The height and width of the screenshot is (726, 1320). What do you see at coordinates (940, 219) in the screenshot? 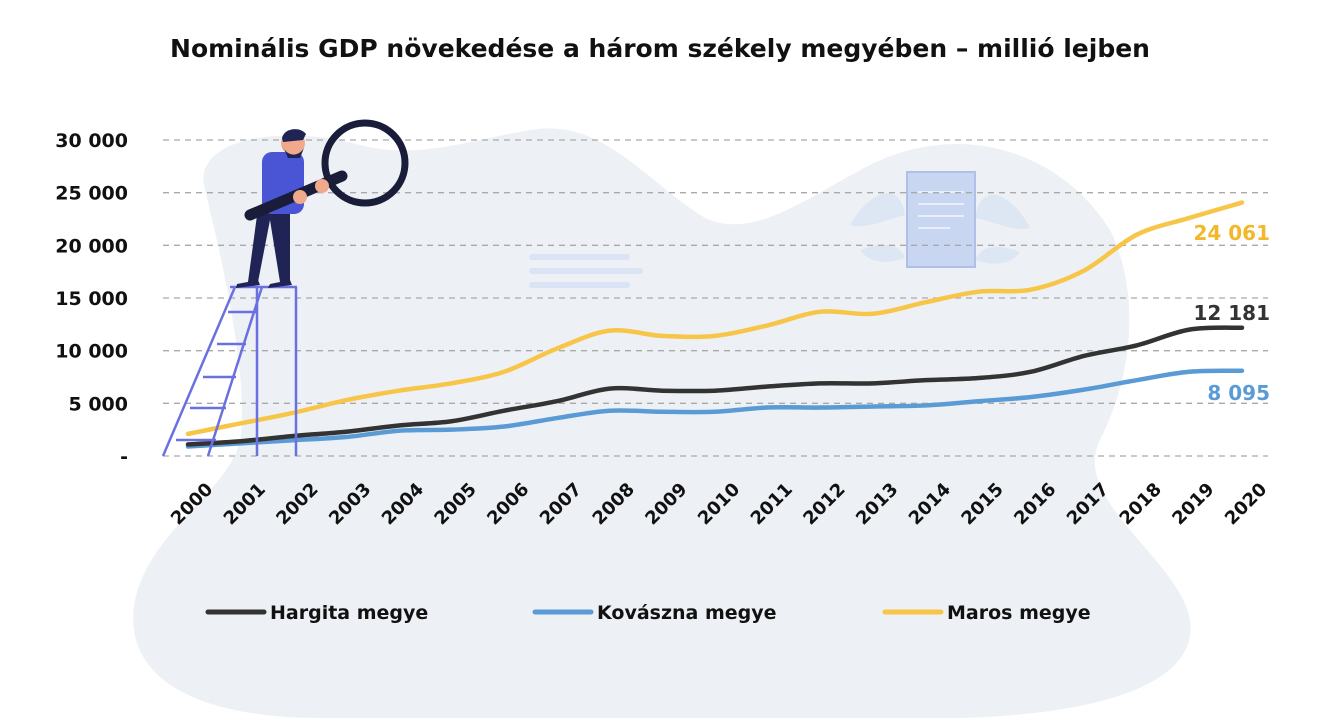
I see `document-icon` at bounding box center [940, 219].